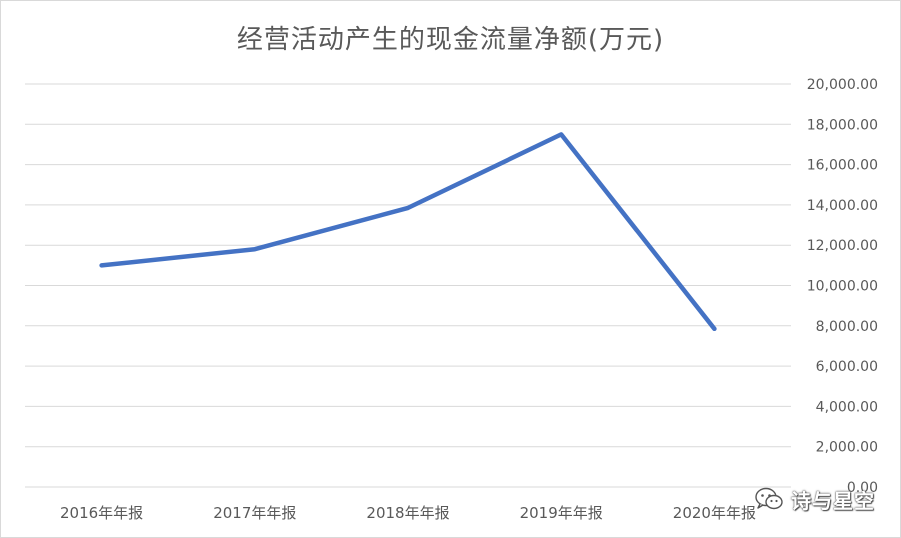 The image size is (901, 538). I want to click on x-tick-label: 2020年年报, so click(714, 513).